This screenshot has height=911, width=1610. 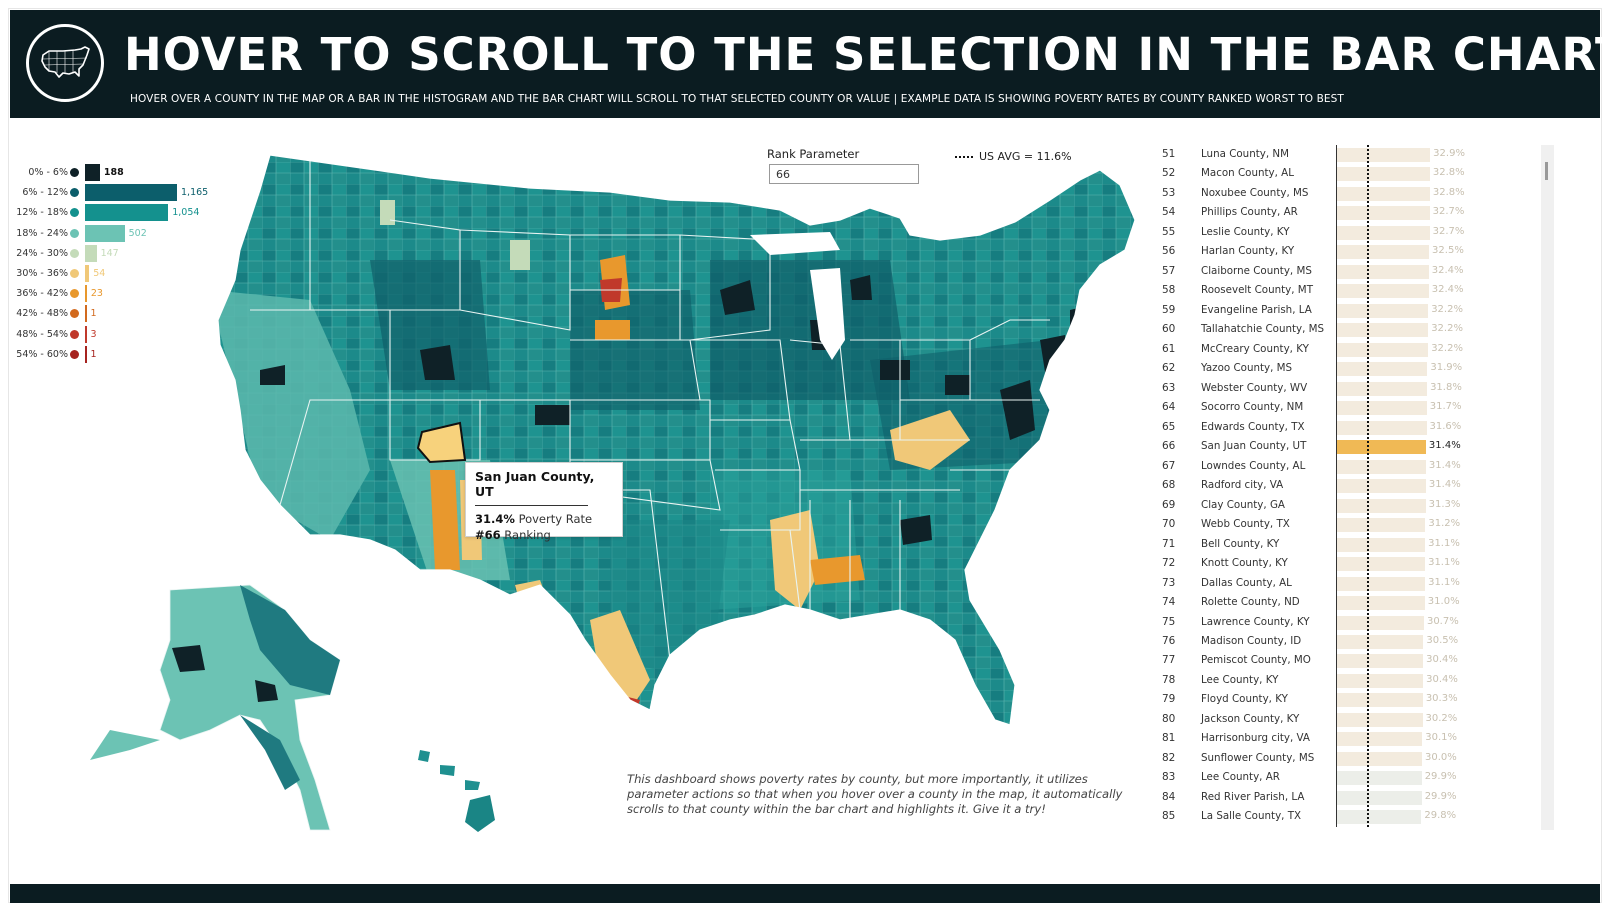 What do you see at coordinates (1307, 272) in the screenshot?
I see `bar-chart-row: 57 Claiborne County, MS 32.4%` at bounding box center [1307, 272].